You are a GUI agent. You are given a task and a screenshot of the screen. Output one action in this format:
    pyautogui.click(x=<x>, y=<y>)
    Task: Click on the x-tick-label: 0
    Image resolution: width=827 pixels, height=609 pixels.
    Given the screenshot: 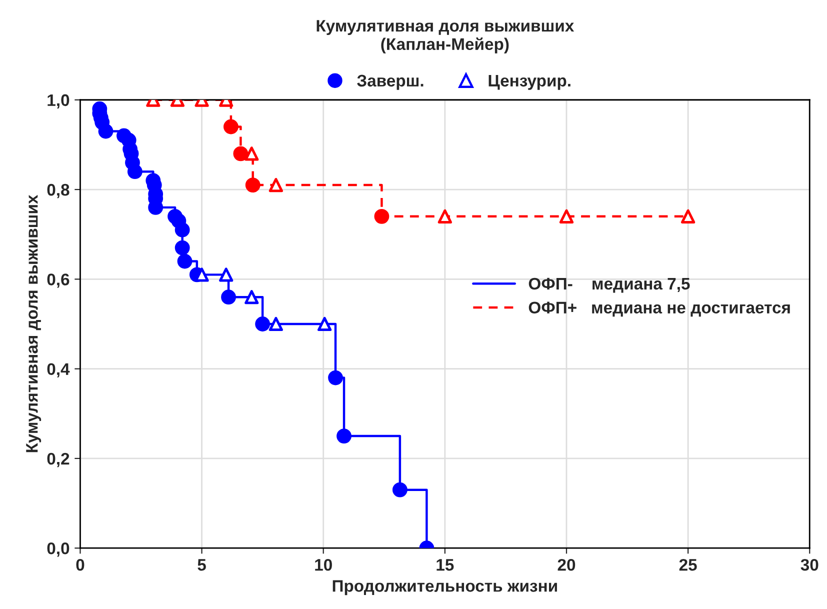 What is the action you would take?
    pyautogui.click(x=80, y=564)
    